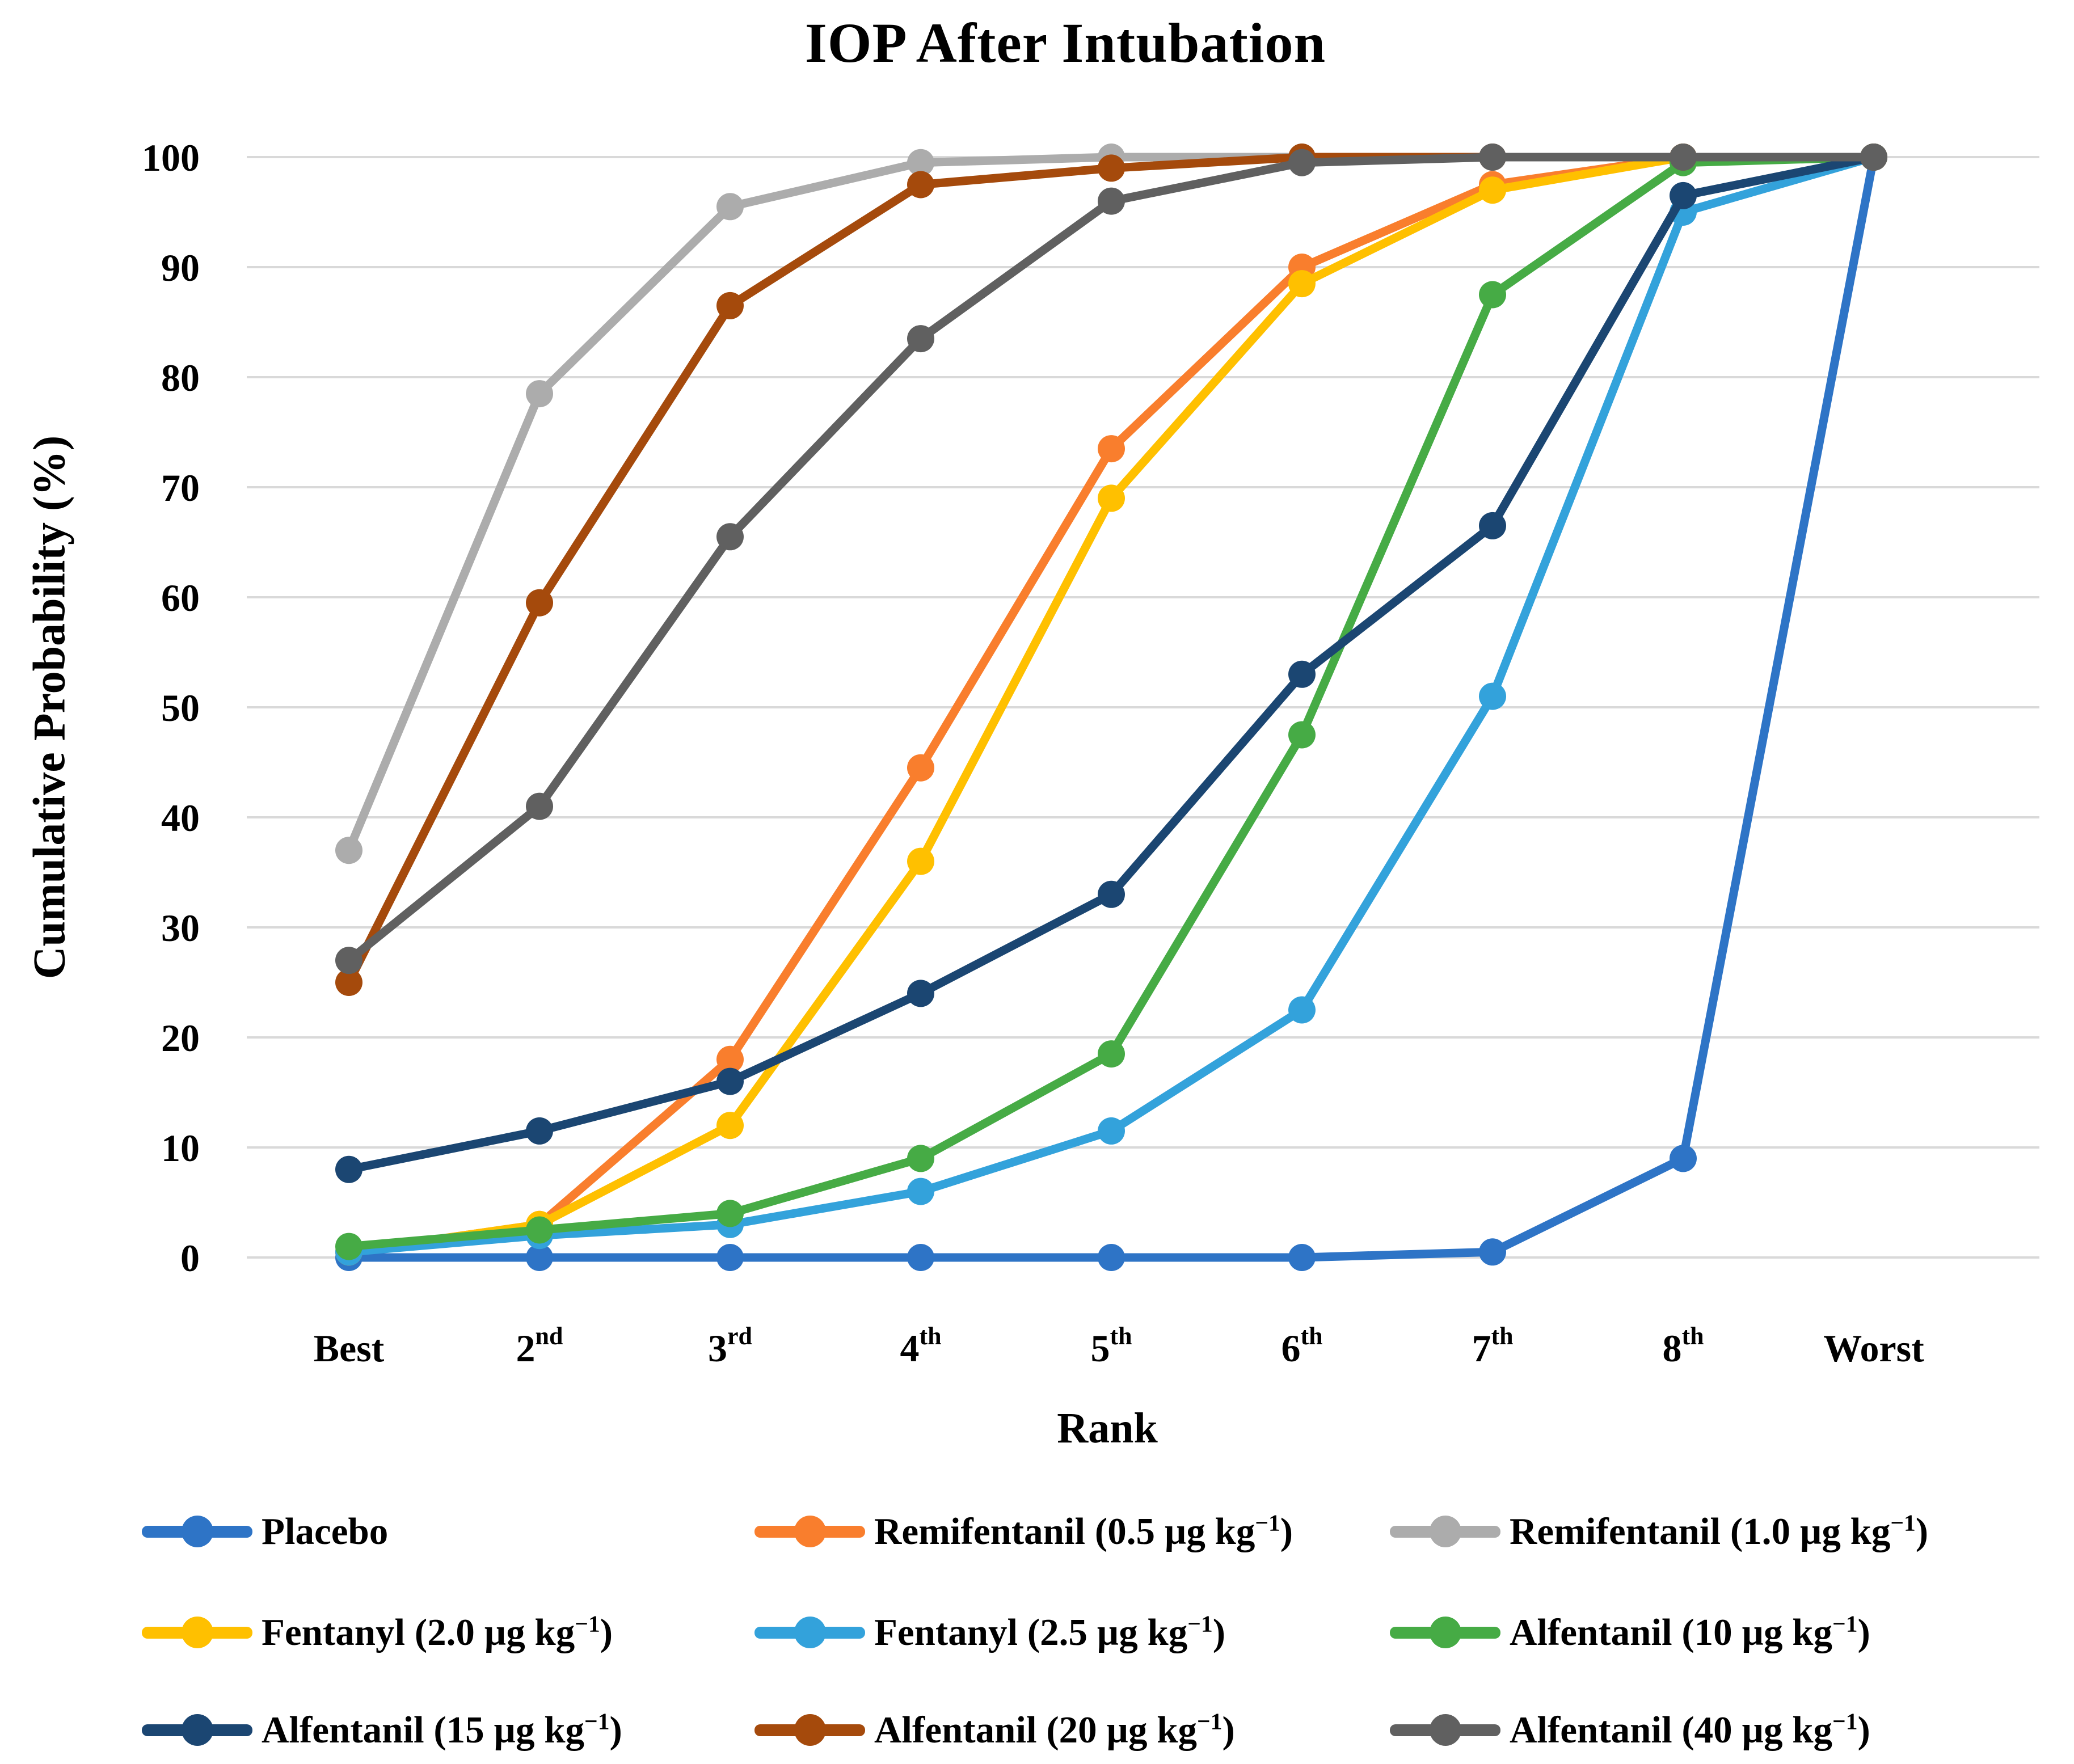  What do you see at coordinates (1301, 1346) in the screenshot?
I see `x-tick-label-6th: 6th` at bounding box center [1301, 1346].